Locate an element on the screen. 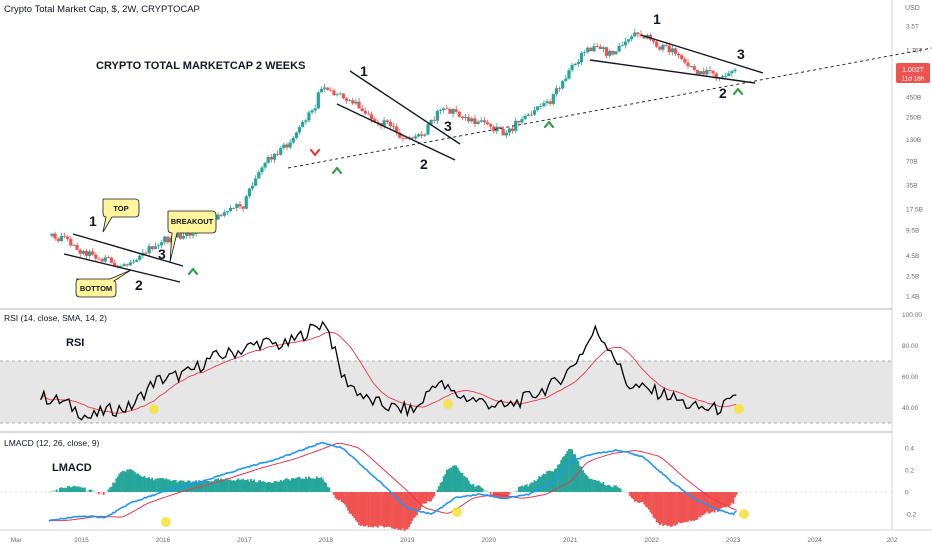  wave-label-1c: 1 is located at coordinates (657, 19).